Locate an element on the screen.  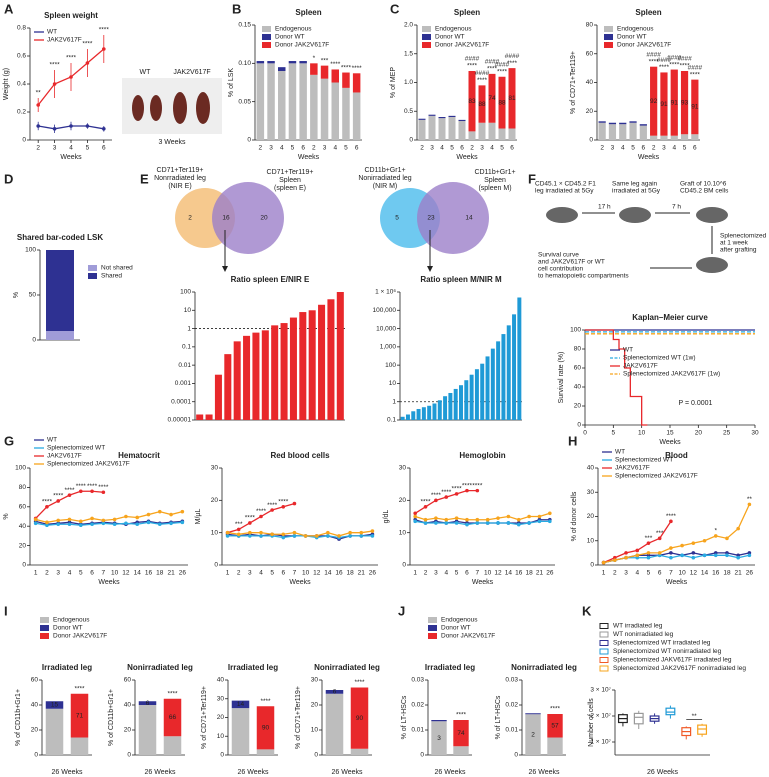
x-tick-label: 12 is located at coordinates (126, 573).